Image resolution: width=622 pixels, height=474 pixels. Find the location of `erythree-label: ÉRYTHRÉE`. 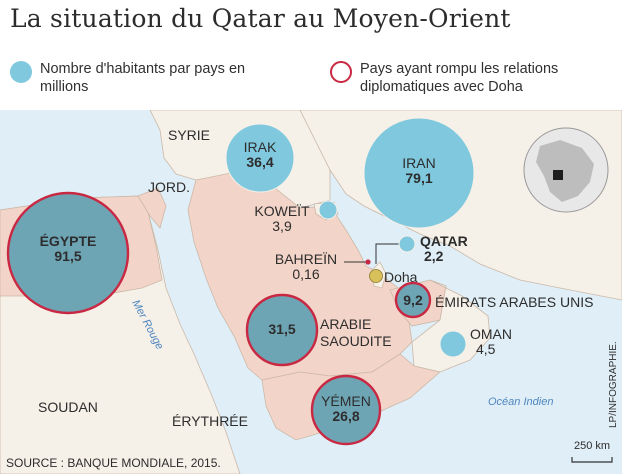

erythree-label: ÉRYTHRÉE is located at coordinates (210, 421).